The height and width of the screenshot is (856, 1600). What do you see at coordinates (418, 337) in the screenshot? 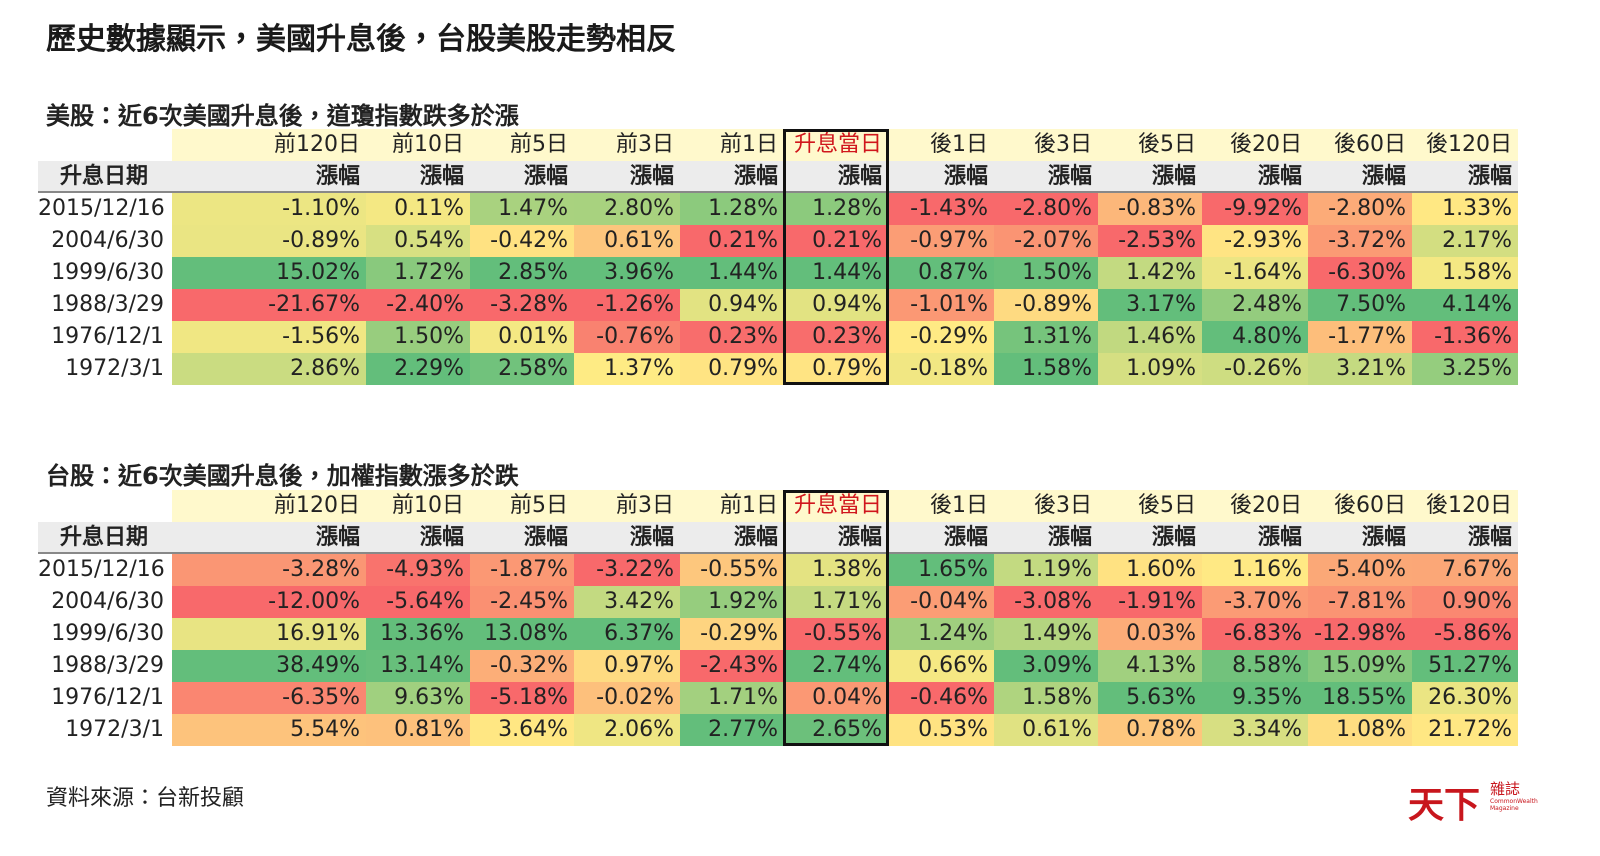
I see `value-cell: 1.50%` at bounding box center [418, 337].